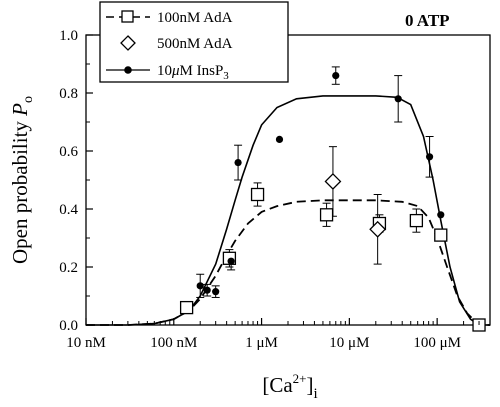  I want to click on legend-label-500nm-ada: 500nM AdA, so click(195, 44).